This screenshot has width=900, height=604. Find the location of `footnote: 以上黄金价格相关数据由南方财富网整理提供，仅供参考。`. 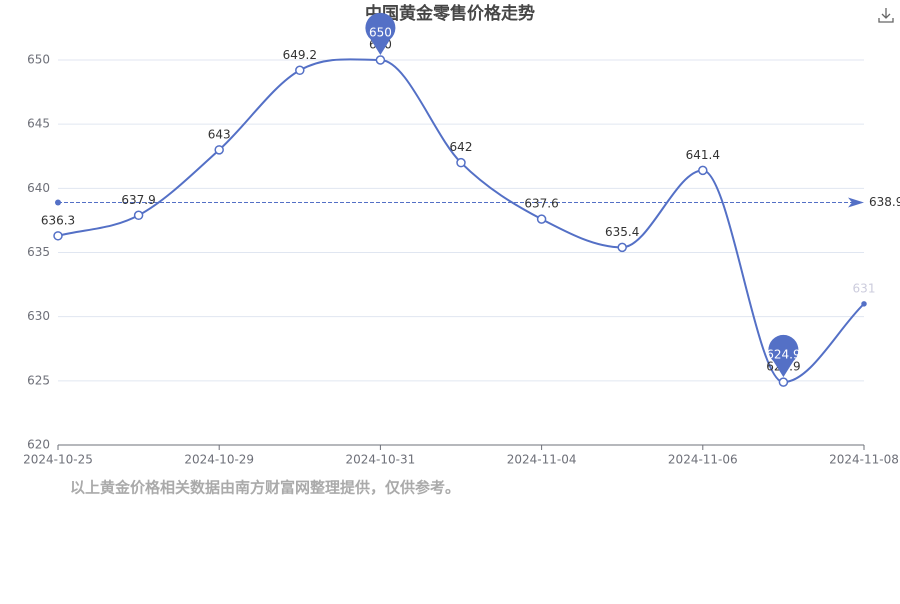

footnote: 以上黄金价格相关数据由南方财富网整理提供，仅供参考。 is located at coordinates (265, 488).